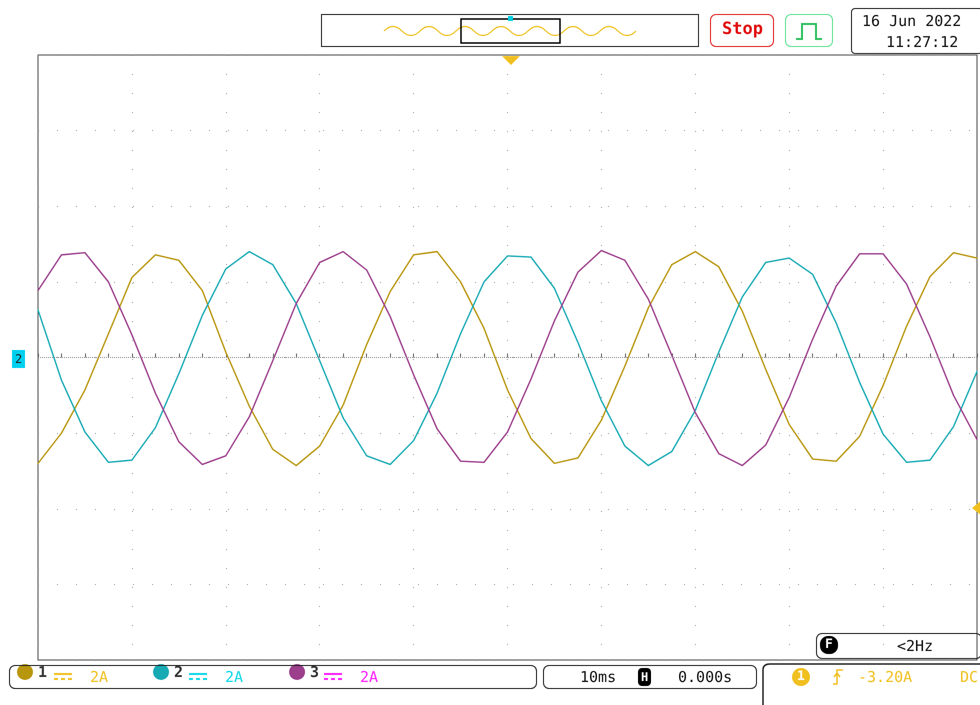  Describe the element at coordinates (742, 29) in the screenshot. I see `text: Stop` at that location.